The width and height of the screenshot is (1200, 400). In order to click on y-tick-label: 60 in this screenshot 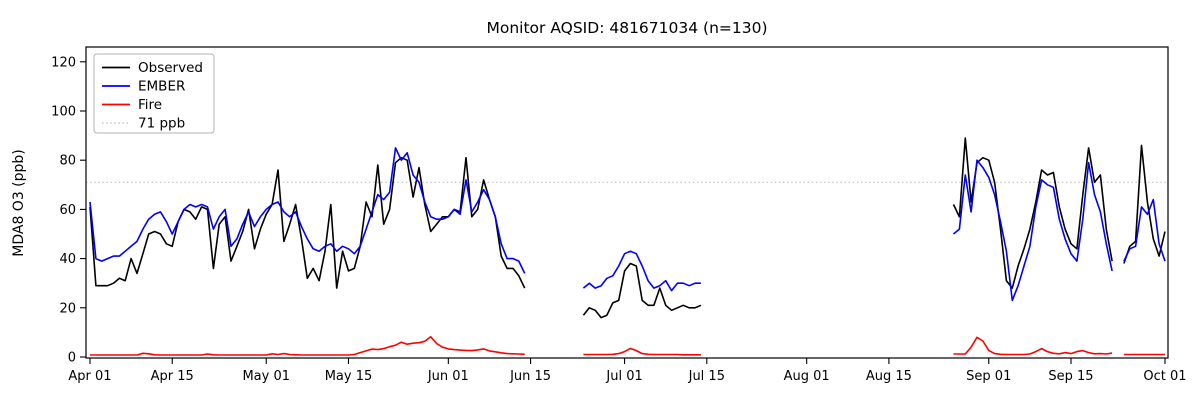, I will do `click(67, 210)`.